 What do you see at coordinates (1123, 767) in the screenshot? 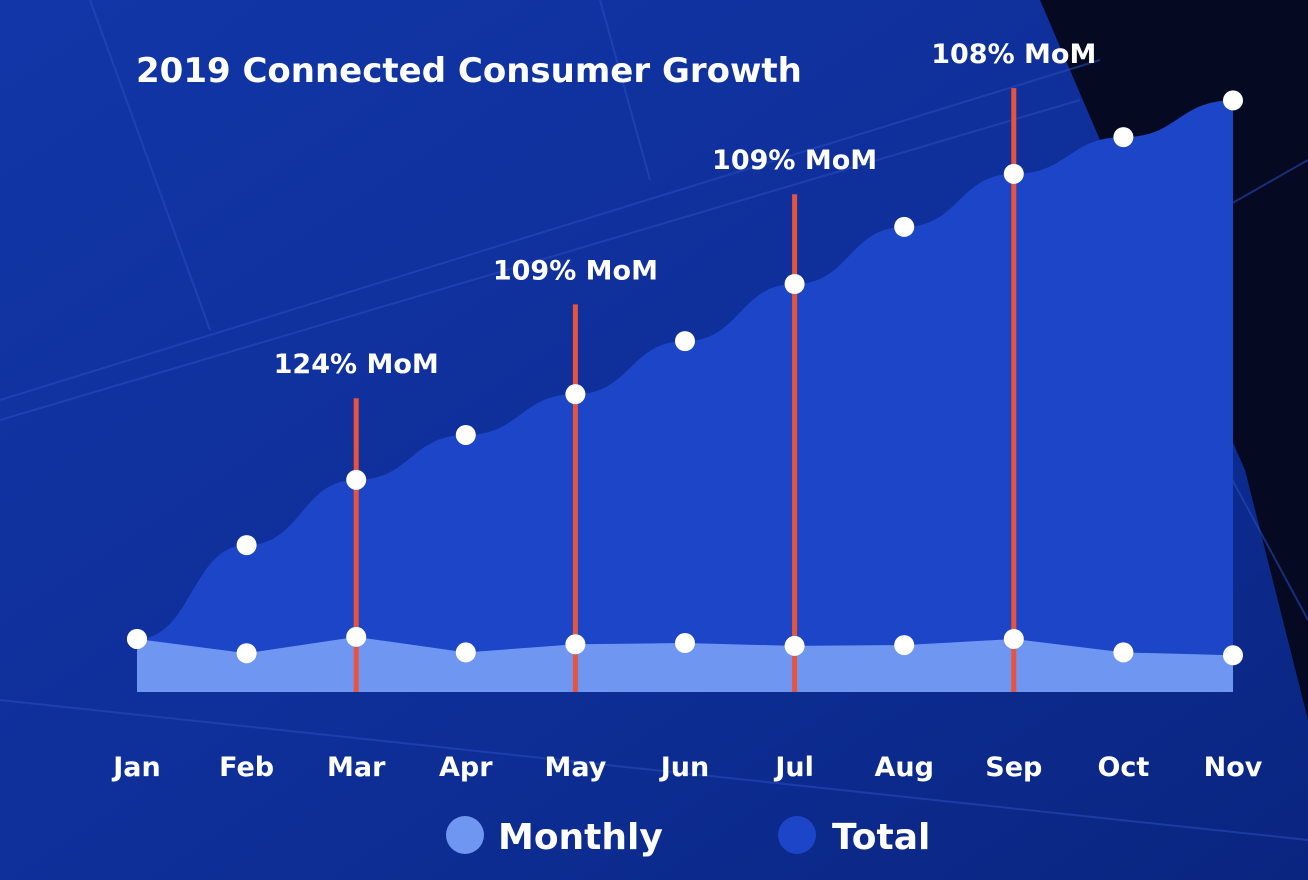
I see `x-tick-label-oct: Oct` at bounding box center [1123, 767].